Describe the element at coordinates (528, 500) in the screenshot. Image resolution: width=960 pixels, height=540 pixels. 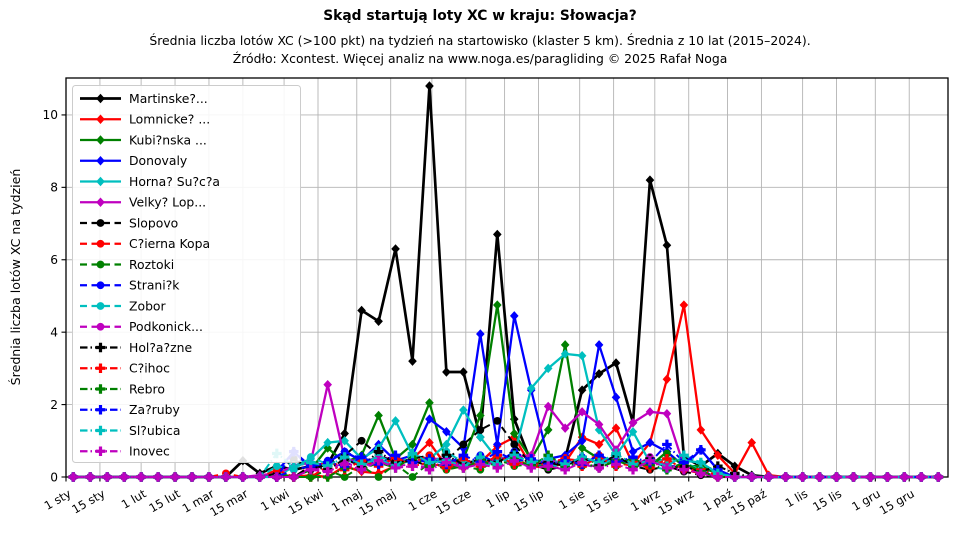
I see `svg-text: 15 lip` at that location.